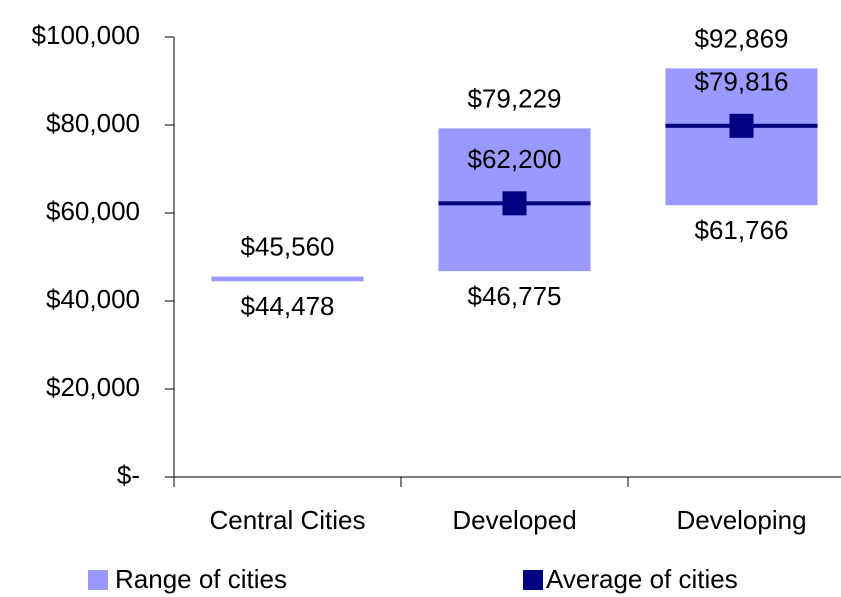  Describe the element at coordinates (515, 159) in the screenshot. I see `average-label: $62,200` at that location.